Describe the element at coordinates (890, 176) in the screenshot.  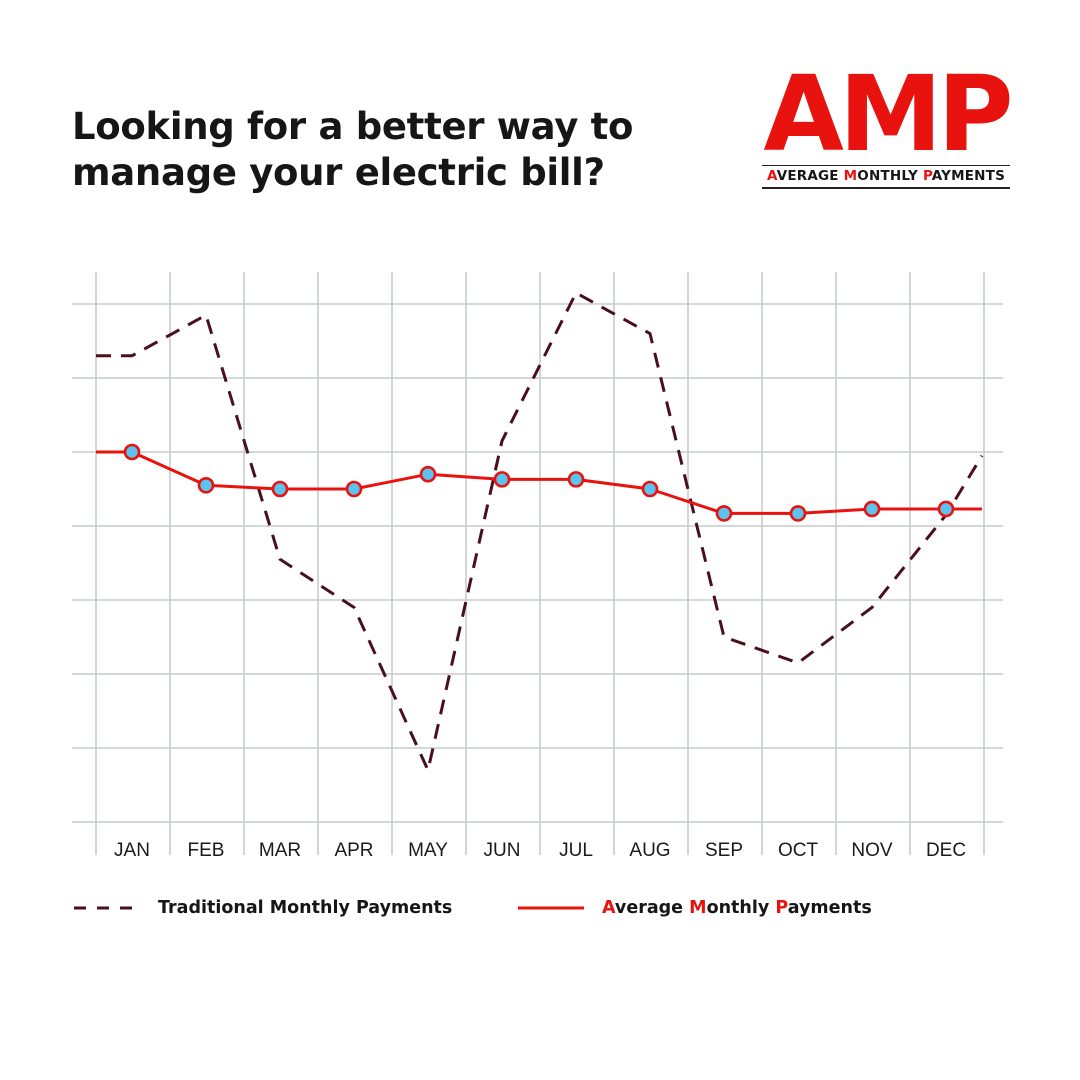
I see `text-segment: ONTHLY` at that location.